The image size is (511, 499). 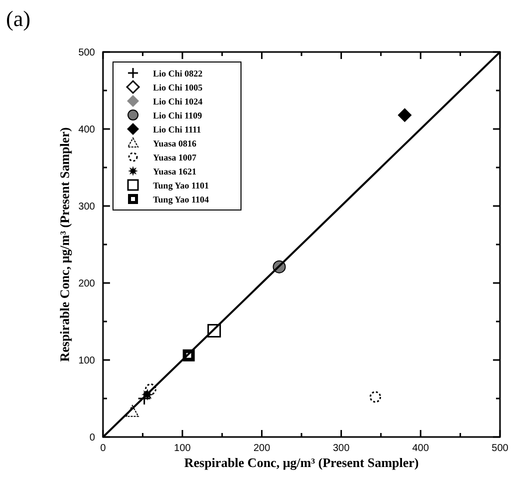 What do you see at coordinates (87, 130) in the screenshot?
I see `y-tick-label: 400` at bounding box center [87, 130].